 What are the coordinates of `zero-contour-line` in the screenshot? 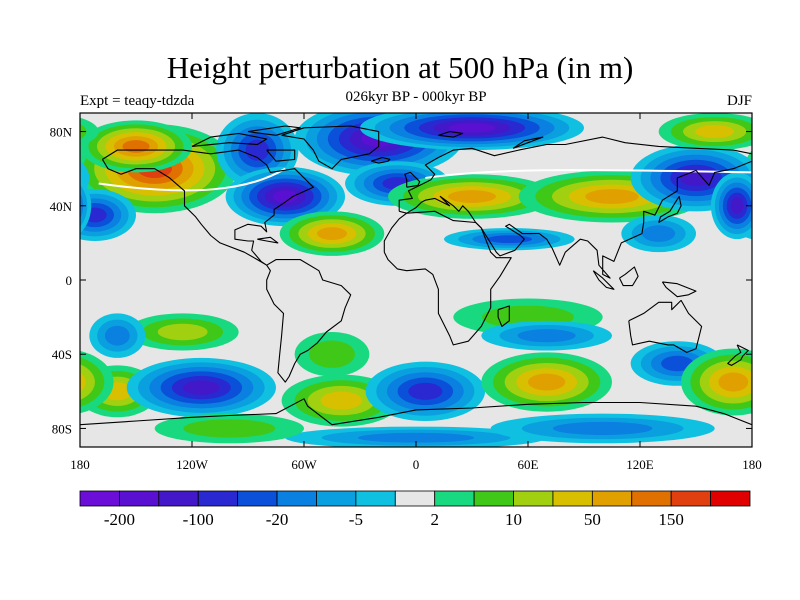 It's located at (192, 179).